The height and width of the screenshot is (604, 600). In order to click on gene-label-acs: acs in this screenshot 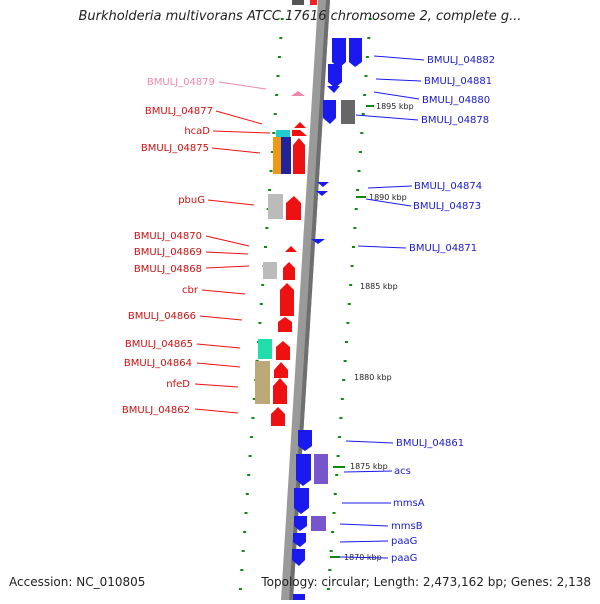, I will do `click(402, 471)`.